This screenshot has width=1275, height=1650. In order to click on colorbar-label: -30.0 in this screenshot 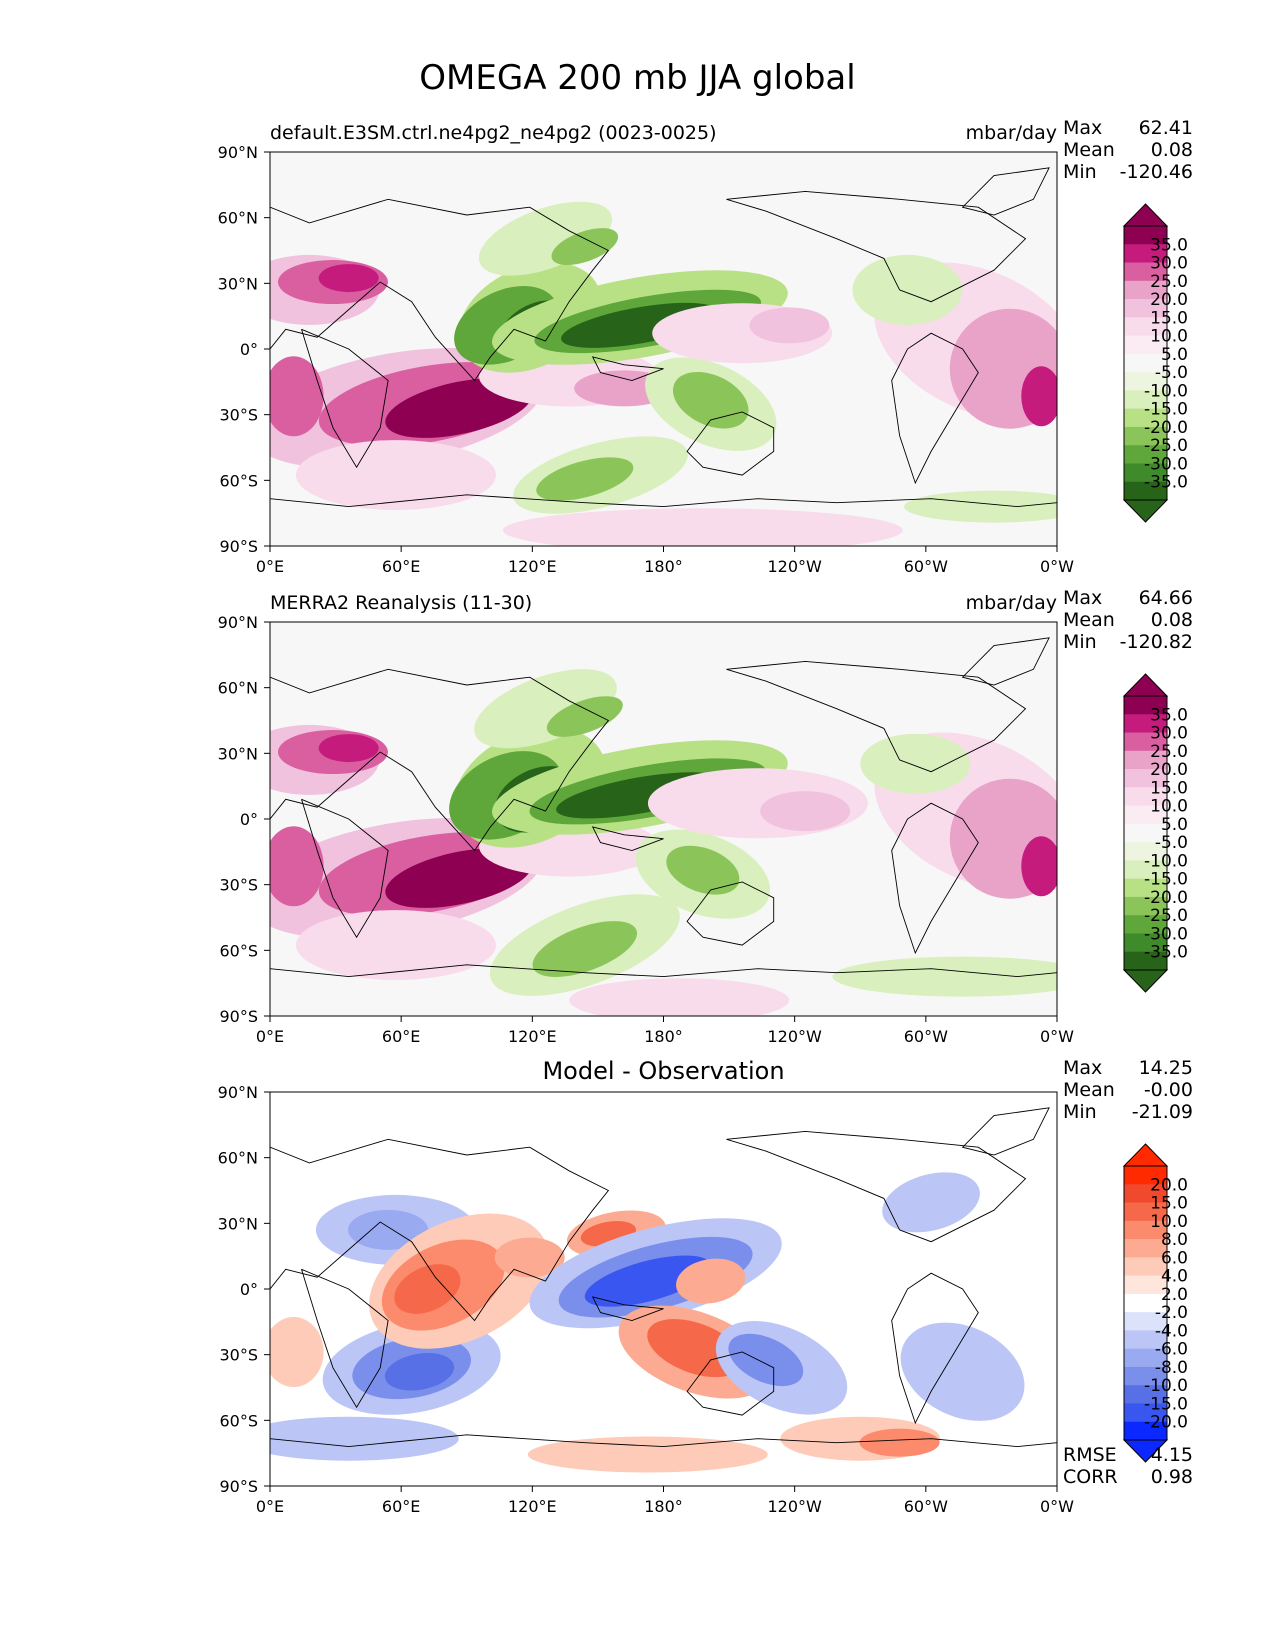, I will do `click(1166, 934)`.